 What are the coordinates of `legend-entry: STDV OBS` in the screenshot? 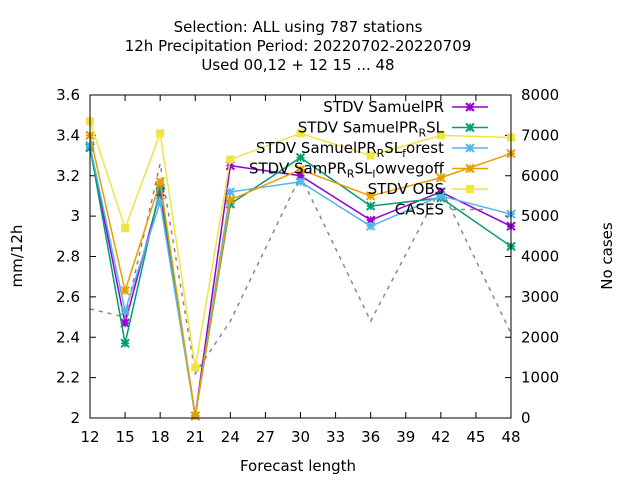 It's located at (428, 189).